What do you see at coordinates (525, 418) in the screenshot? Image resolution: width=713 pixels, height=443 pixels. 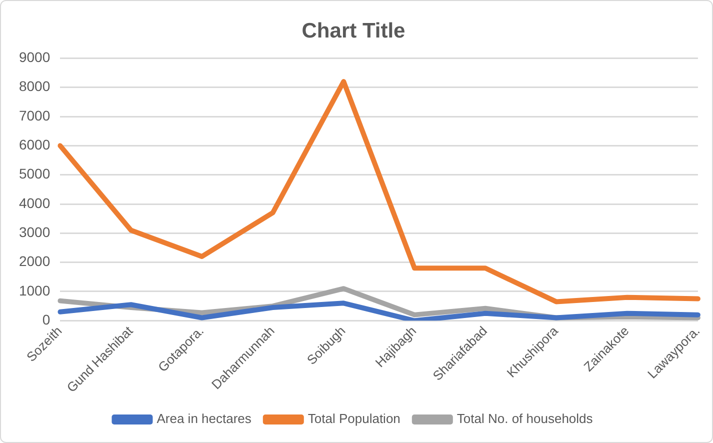 I see `legend-label: Total No. of households` at bounding box center [525, 418].